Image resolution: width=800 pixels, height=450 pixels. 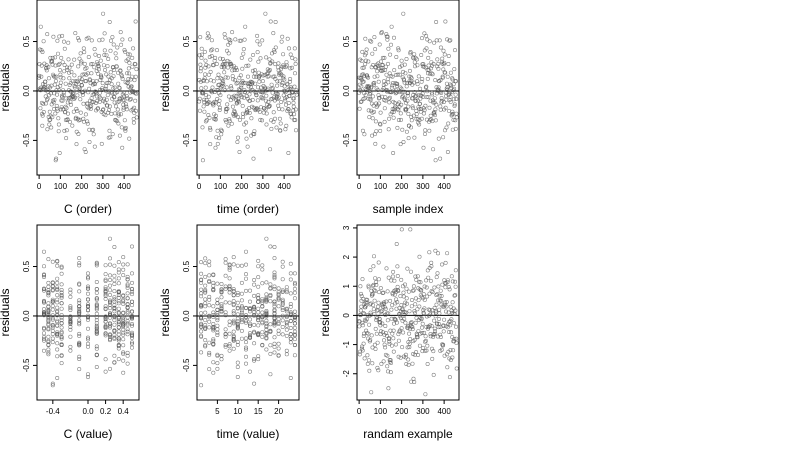 What do you see at coordinates (88, 88) in the screenshot?
I see `plot-frame` at bounding box center [88, 88].